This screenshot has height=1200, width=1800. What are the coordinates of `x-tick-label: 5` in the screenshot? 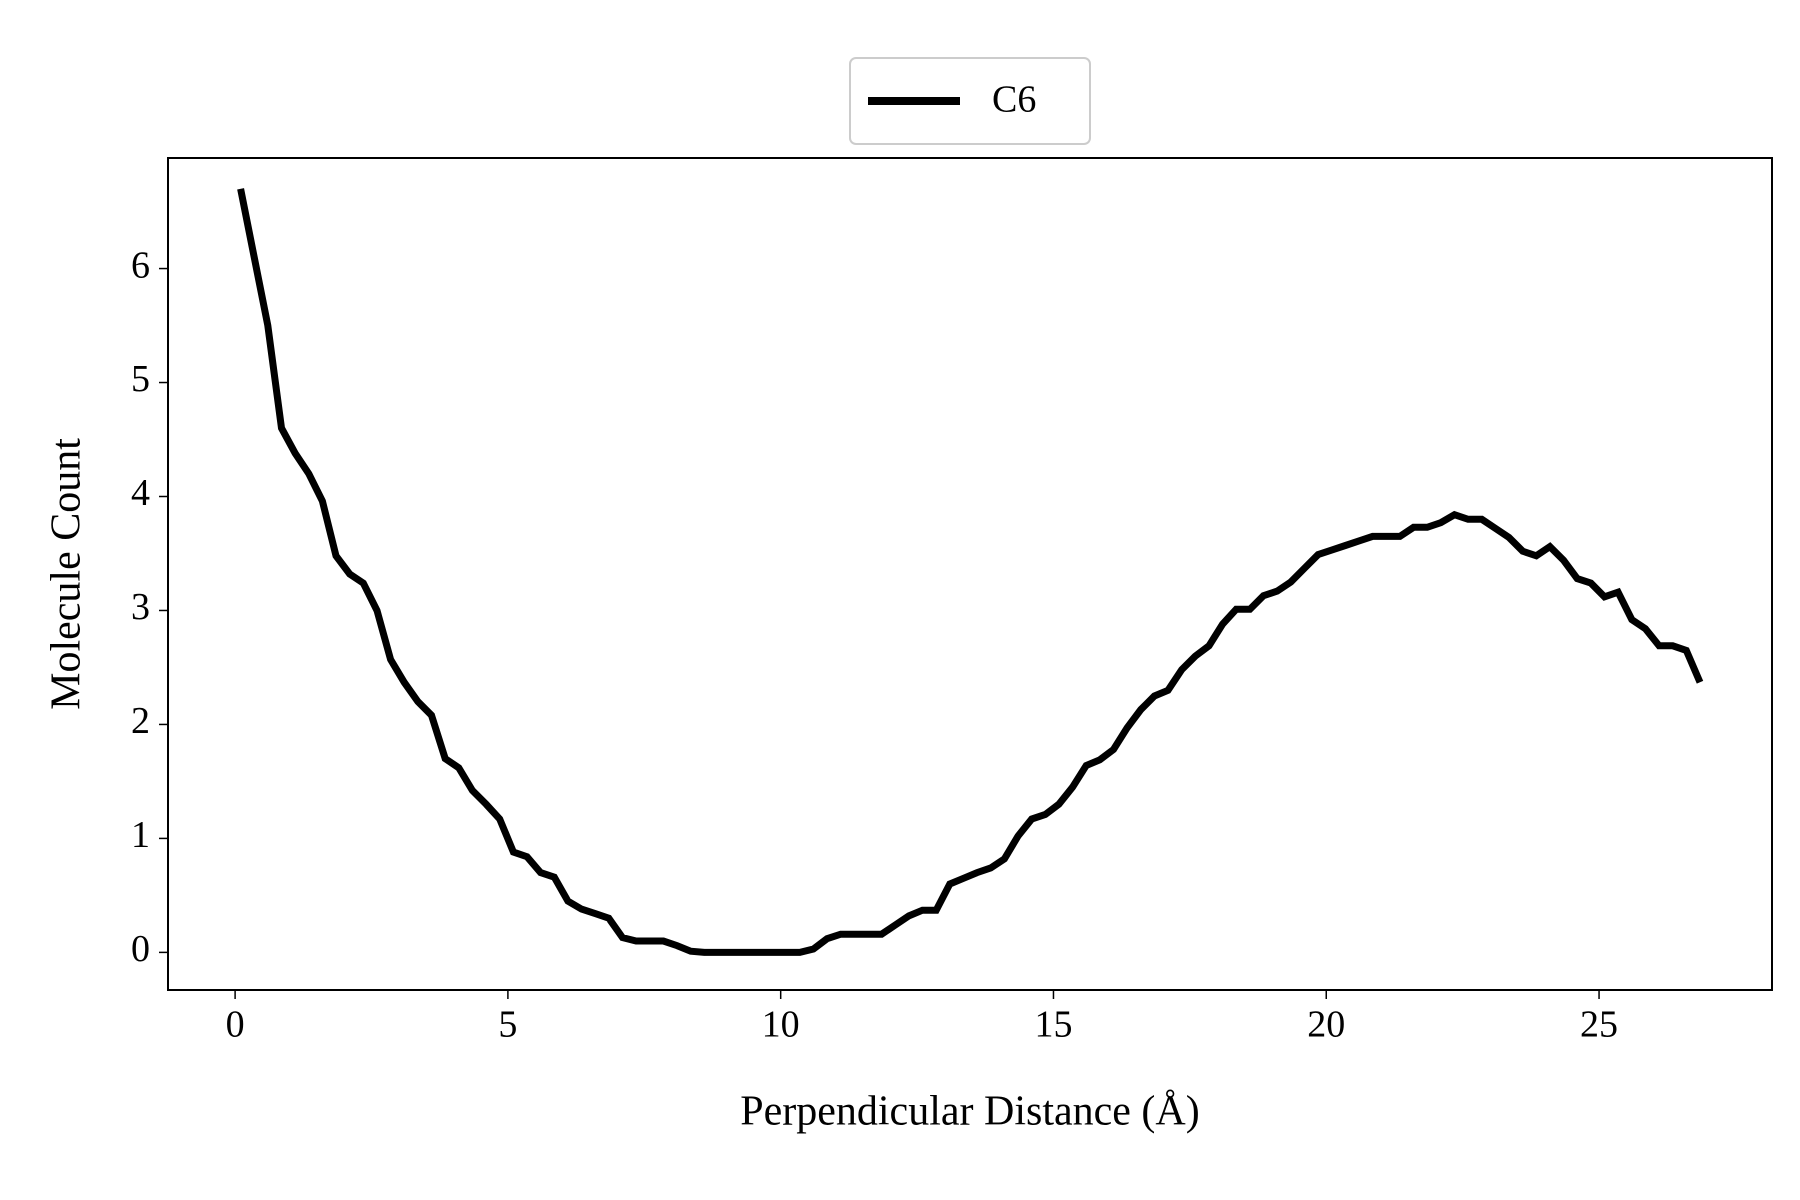 It's located at (507, 1025).